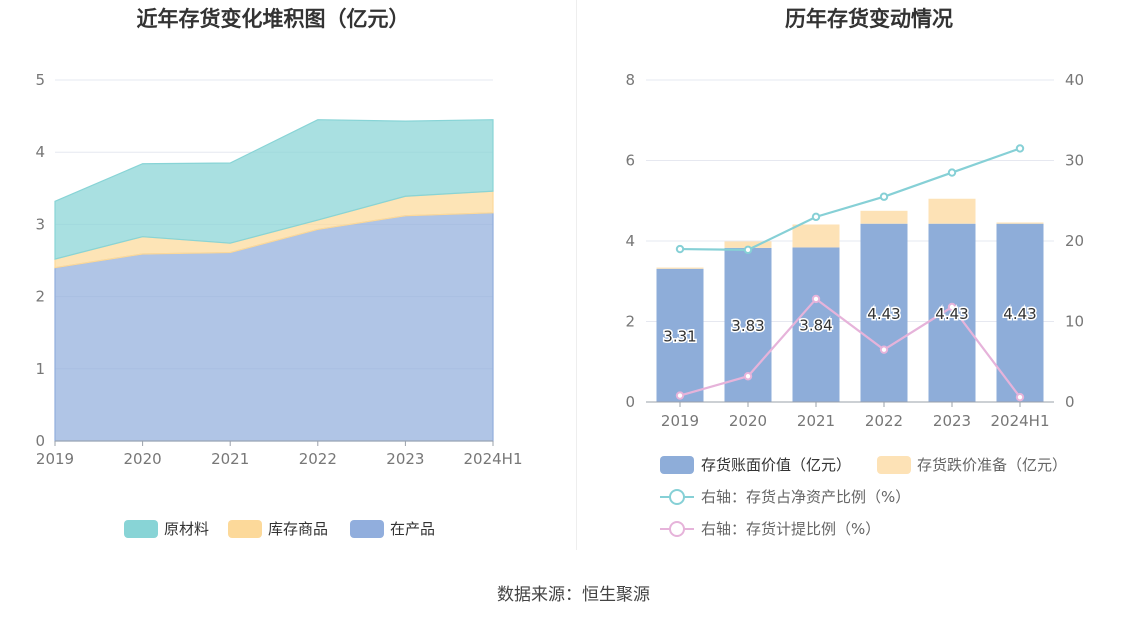  I want to click on left-legend-item: 原材料, so click(166, 529).